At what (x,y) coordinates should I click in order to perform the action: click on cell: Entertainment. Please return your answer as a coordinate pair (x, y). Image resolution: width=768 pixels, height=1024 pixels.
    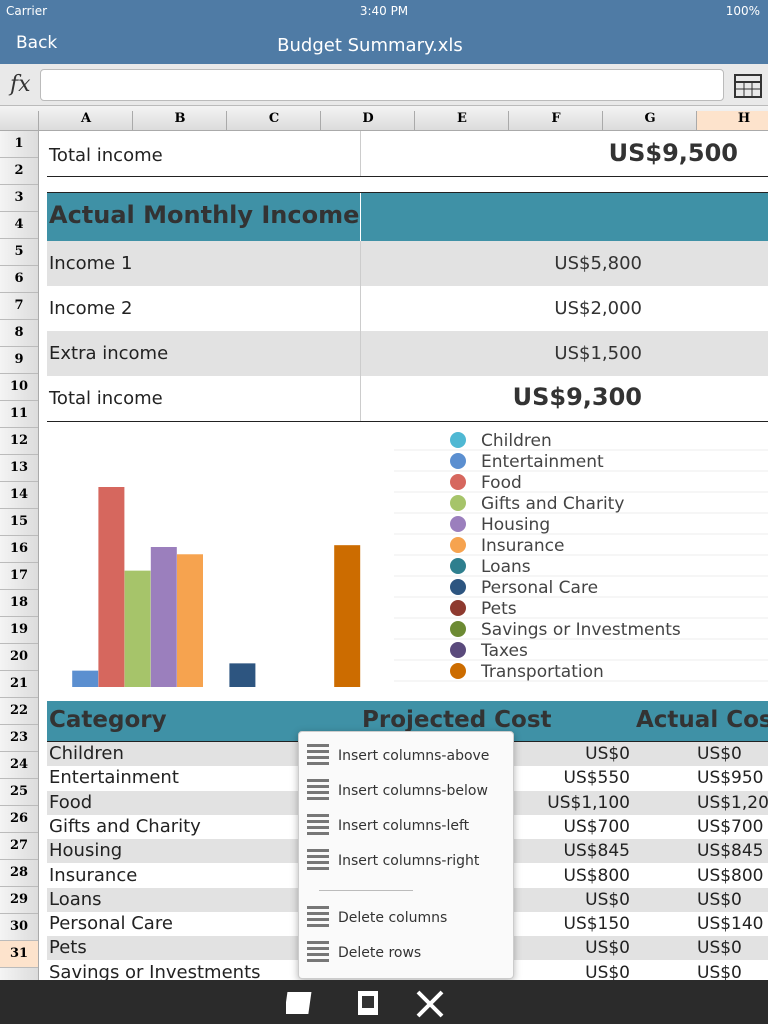
    Looking at the image, I should click on (114, 778).